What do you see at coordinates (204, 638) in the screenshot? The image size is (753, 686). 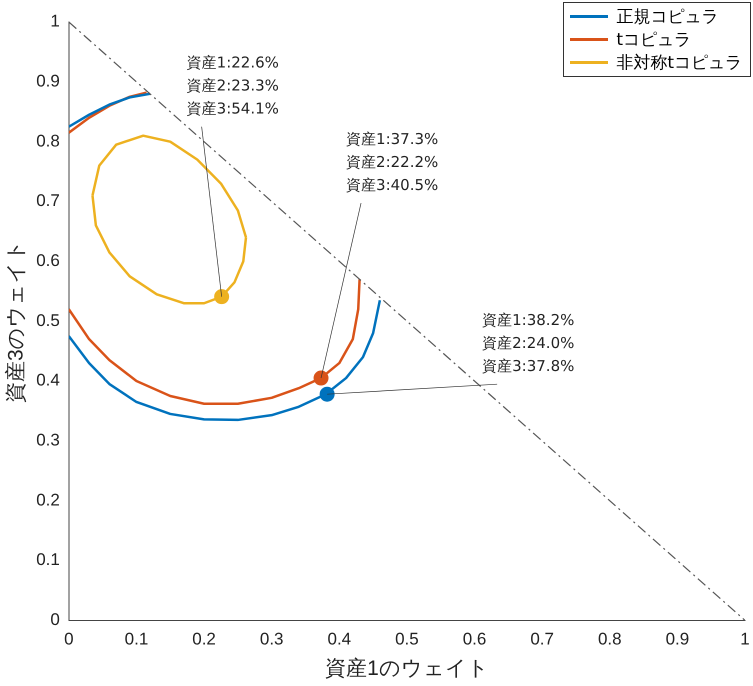 I see `x-tick-label: 0.2` at bounding box center [204, 638].